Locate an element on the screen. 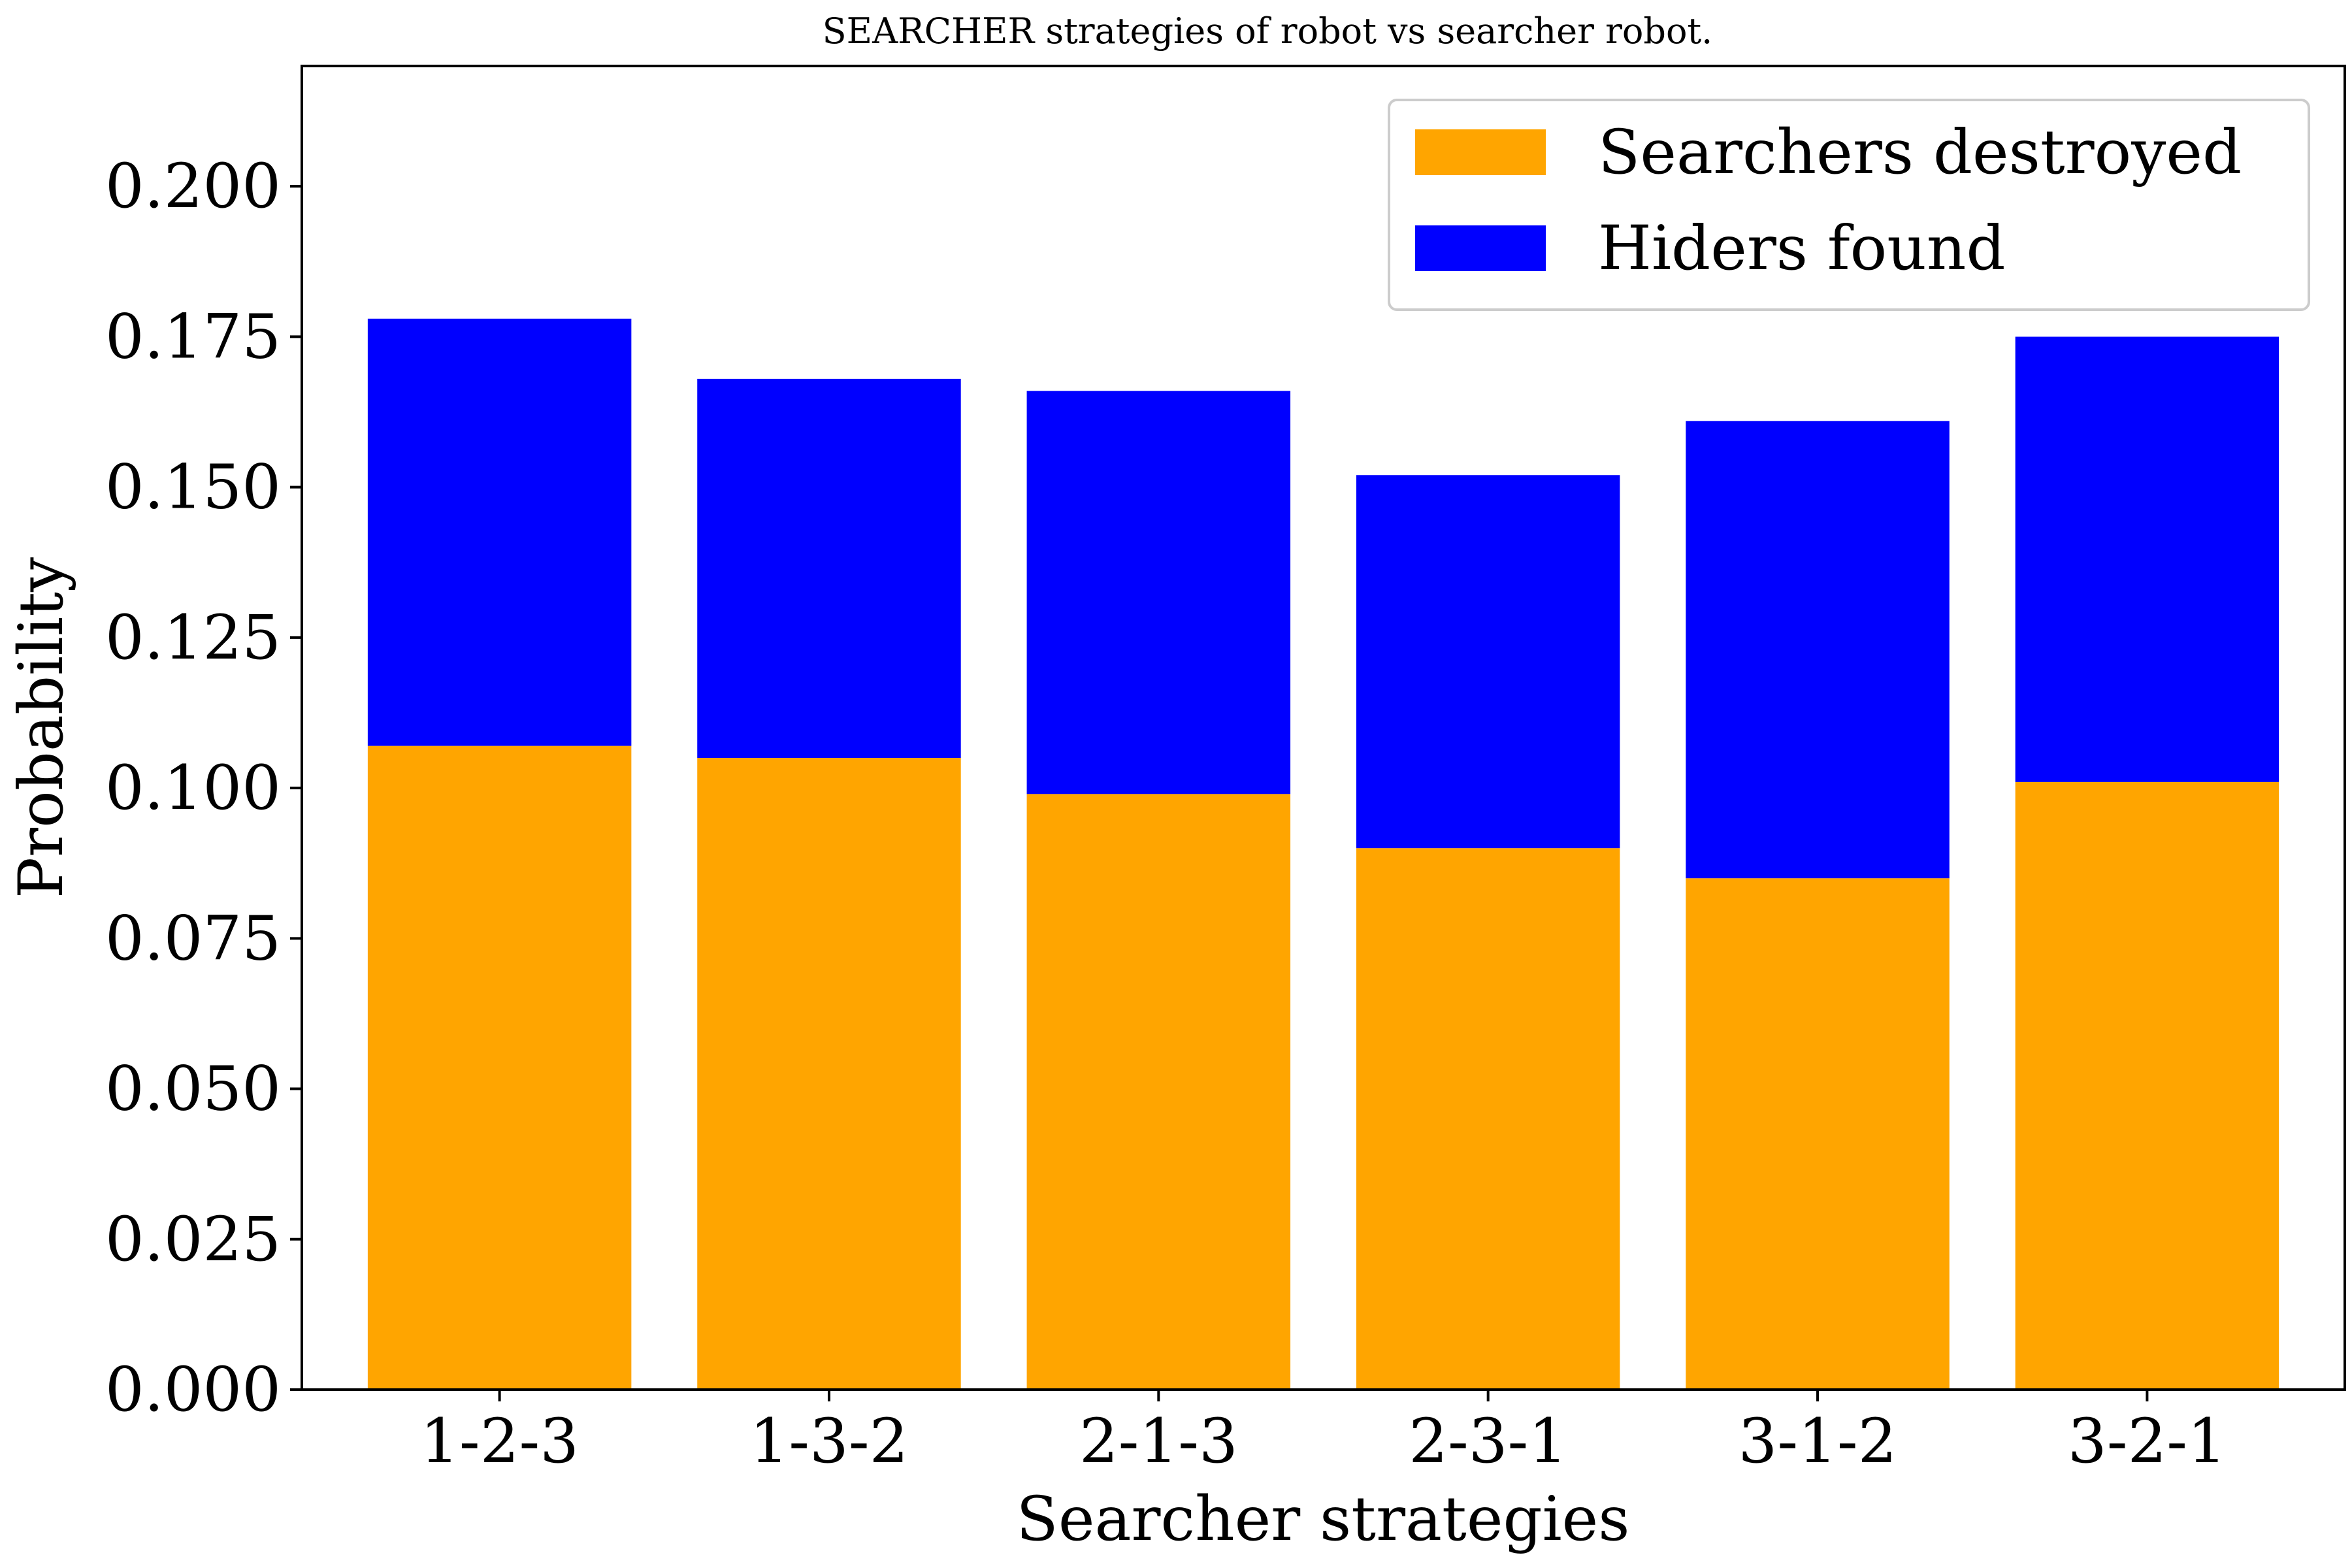  y-tick-label: 0.175 is located at coordinates (193, 336).